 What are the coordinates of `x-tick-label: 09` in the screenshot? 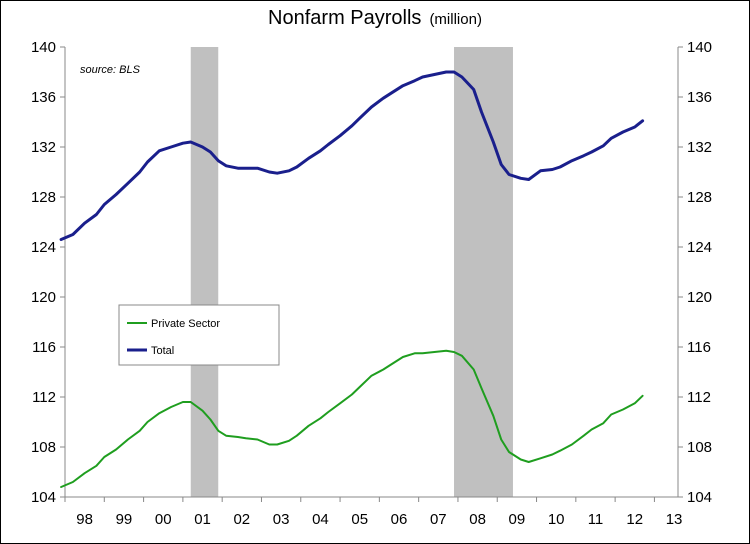 It's located at (517, 519).